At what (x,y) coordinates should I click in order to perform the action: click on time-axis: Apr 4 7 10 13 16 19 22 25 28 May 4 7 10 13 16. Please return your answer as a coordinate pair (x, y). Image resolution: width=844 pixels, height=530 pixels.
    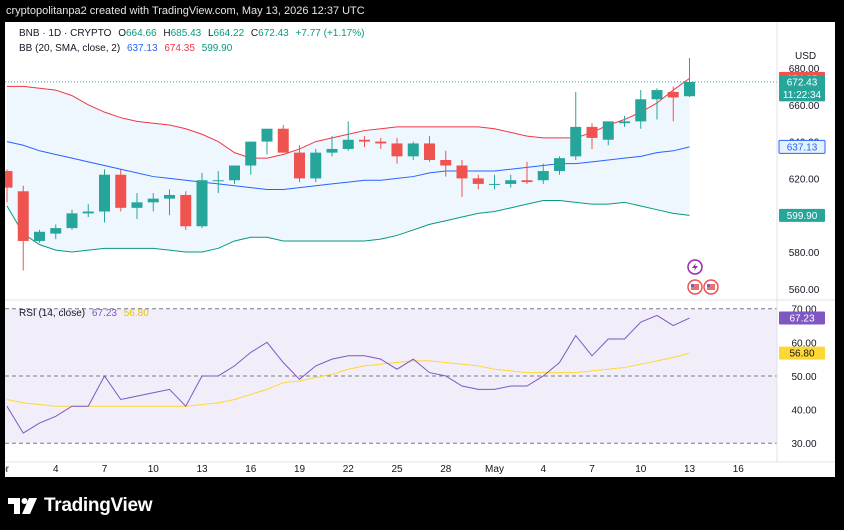
    Looking at the image, I should click on (372, 469).